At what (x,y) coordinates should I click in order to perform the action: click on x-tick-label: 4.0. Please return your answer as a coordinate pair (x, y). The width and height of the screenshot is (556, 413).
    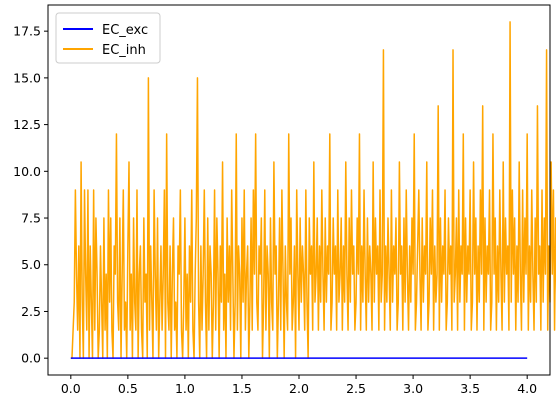
    Looking at the image, I should click on (527, 388).